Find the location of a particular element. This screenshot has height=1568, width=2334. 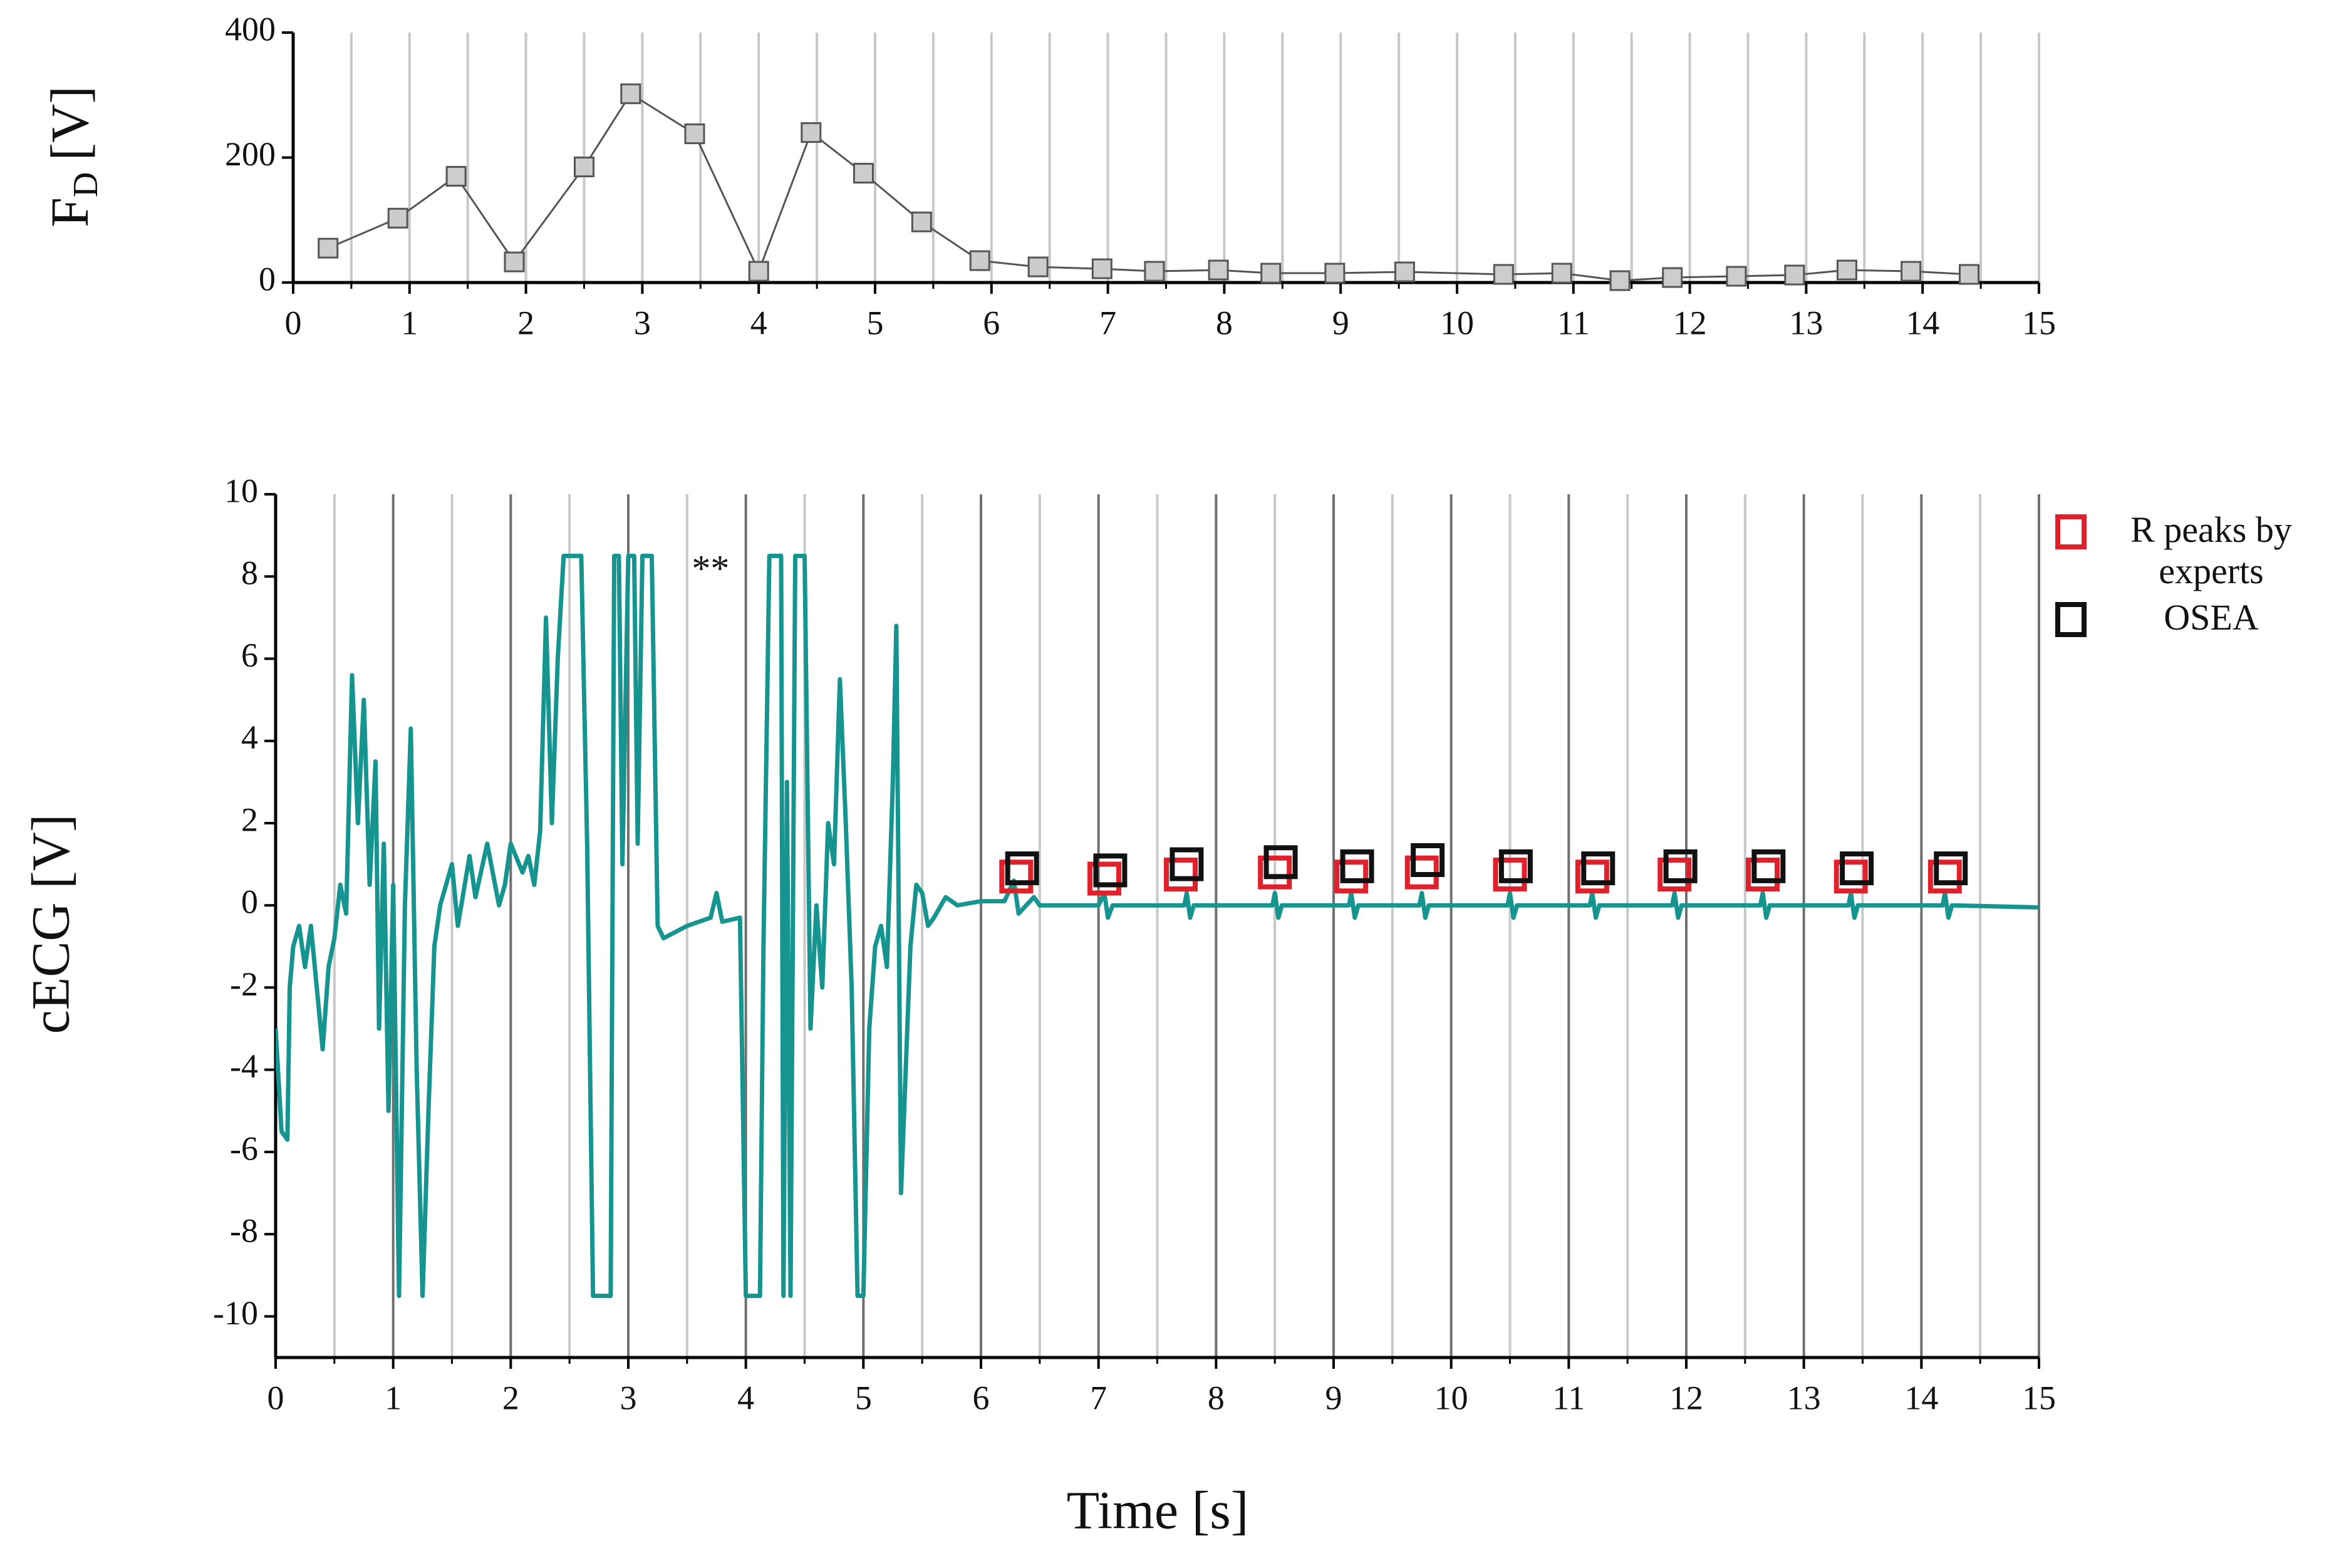

x-tick-label: 14 is located at coordinates (1921, 1397).